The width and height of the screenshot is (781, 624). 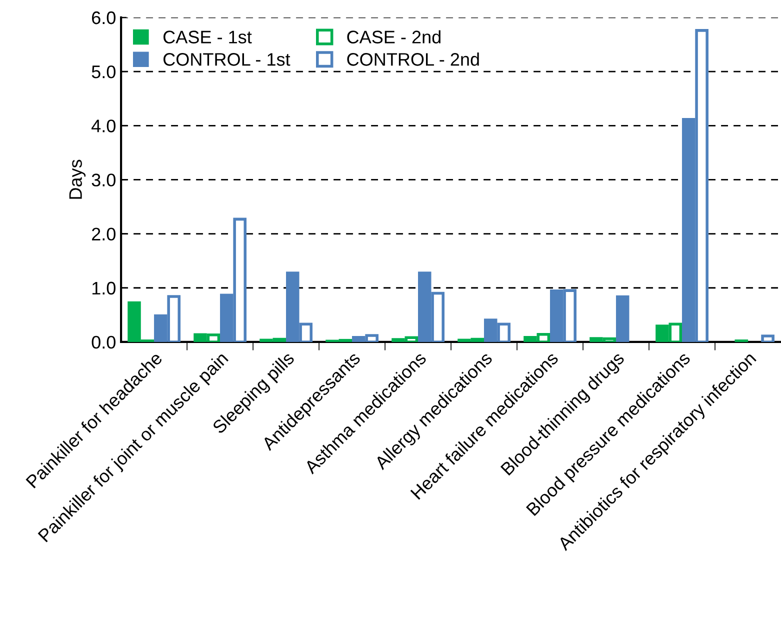 What do you see at coordinates (77, 179) in the screenshot?
I see `y-axis-title: Days` at bounding box center [77, 179].